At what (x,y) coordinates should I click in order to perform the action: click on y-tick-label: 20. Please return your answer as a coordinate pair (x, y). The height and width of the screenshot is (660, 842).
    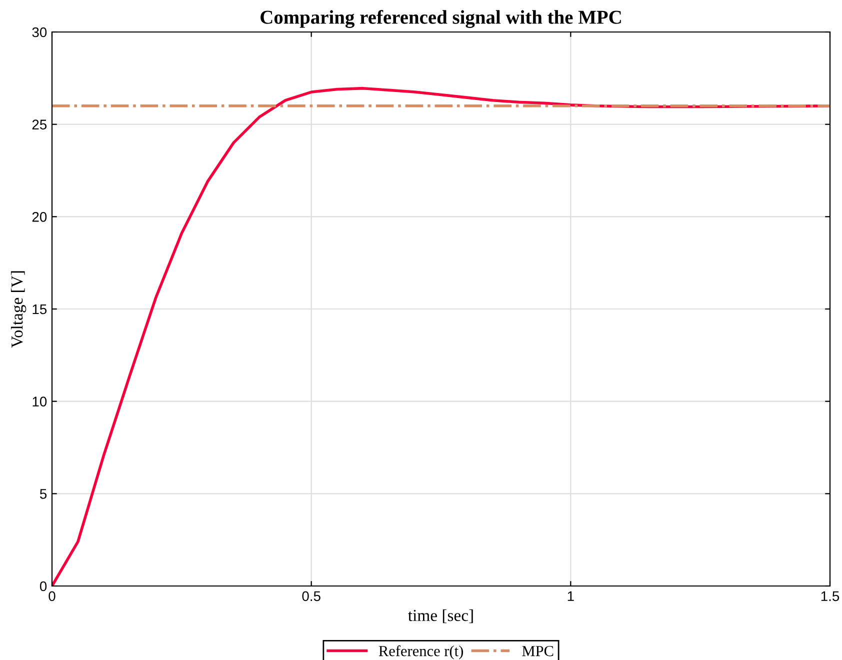
    Looking at the image, I should click on (39, 217).